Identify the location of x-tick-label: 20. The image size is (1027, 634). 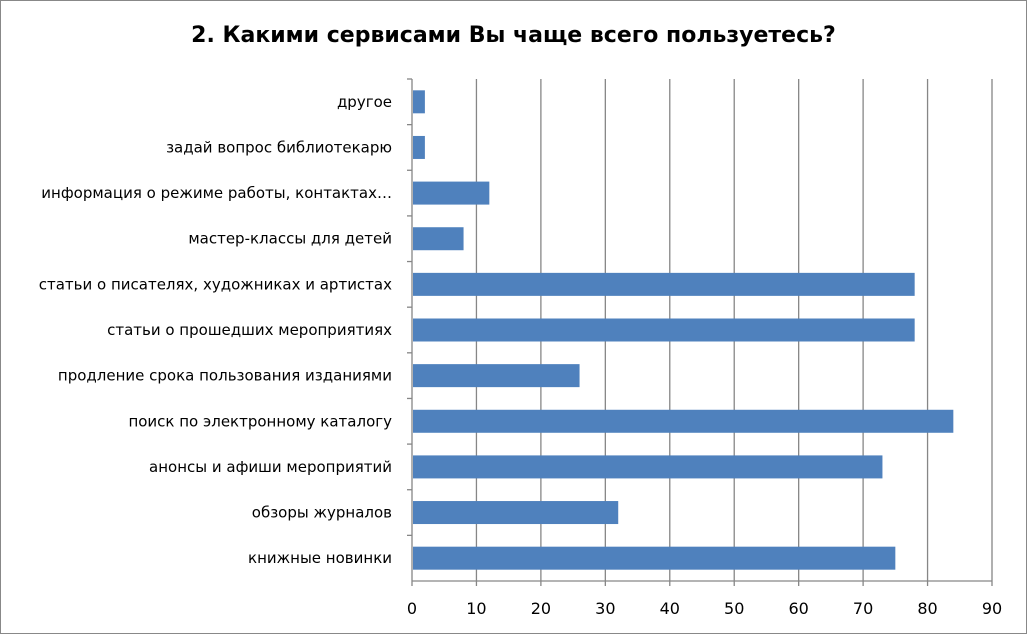
(541, 608).